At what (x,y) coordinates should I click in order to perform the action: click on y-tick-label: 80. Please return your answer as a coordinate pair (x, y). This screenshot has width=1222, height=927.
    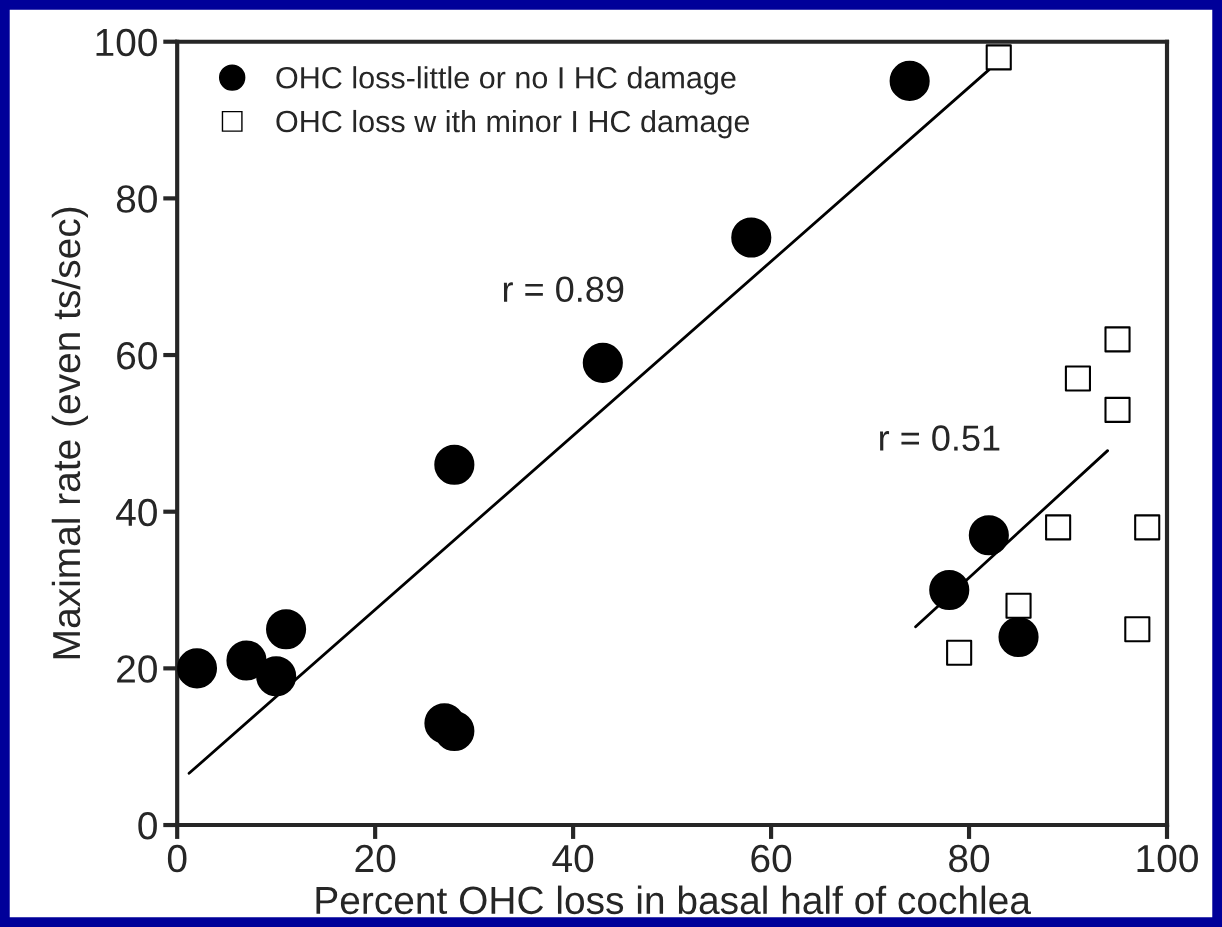
    Looking at the image, I should click on (136, 199).